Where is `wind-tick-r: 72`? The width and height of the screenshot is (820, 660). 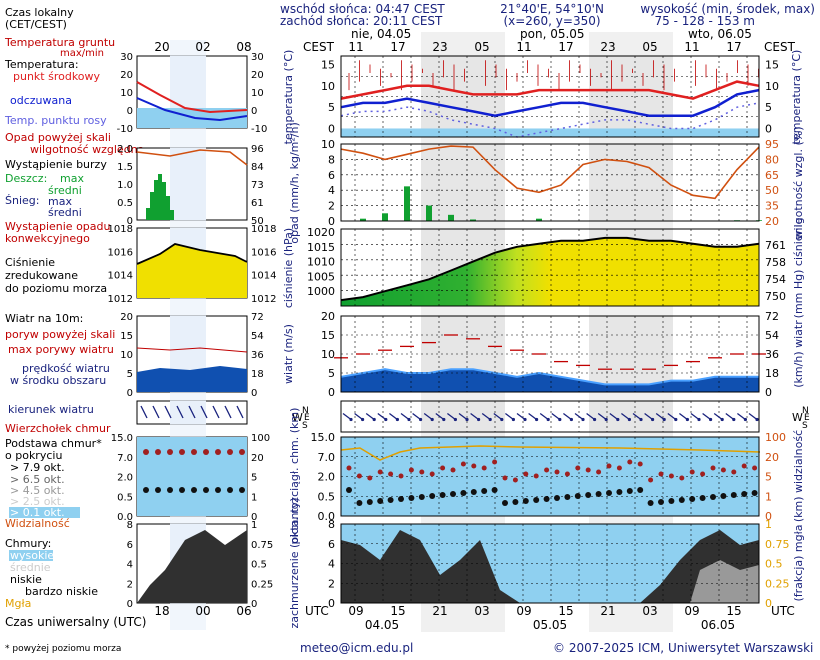
wind-tick-r: 72 is located at coordinates (772, 316).